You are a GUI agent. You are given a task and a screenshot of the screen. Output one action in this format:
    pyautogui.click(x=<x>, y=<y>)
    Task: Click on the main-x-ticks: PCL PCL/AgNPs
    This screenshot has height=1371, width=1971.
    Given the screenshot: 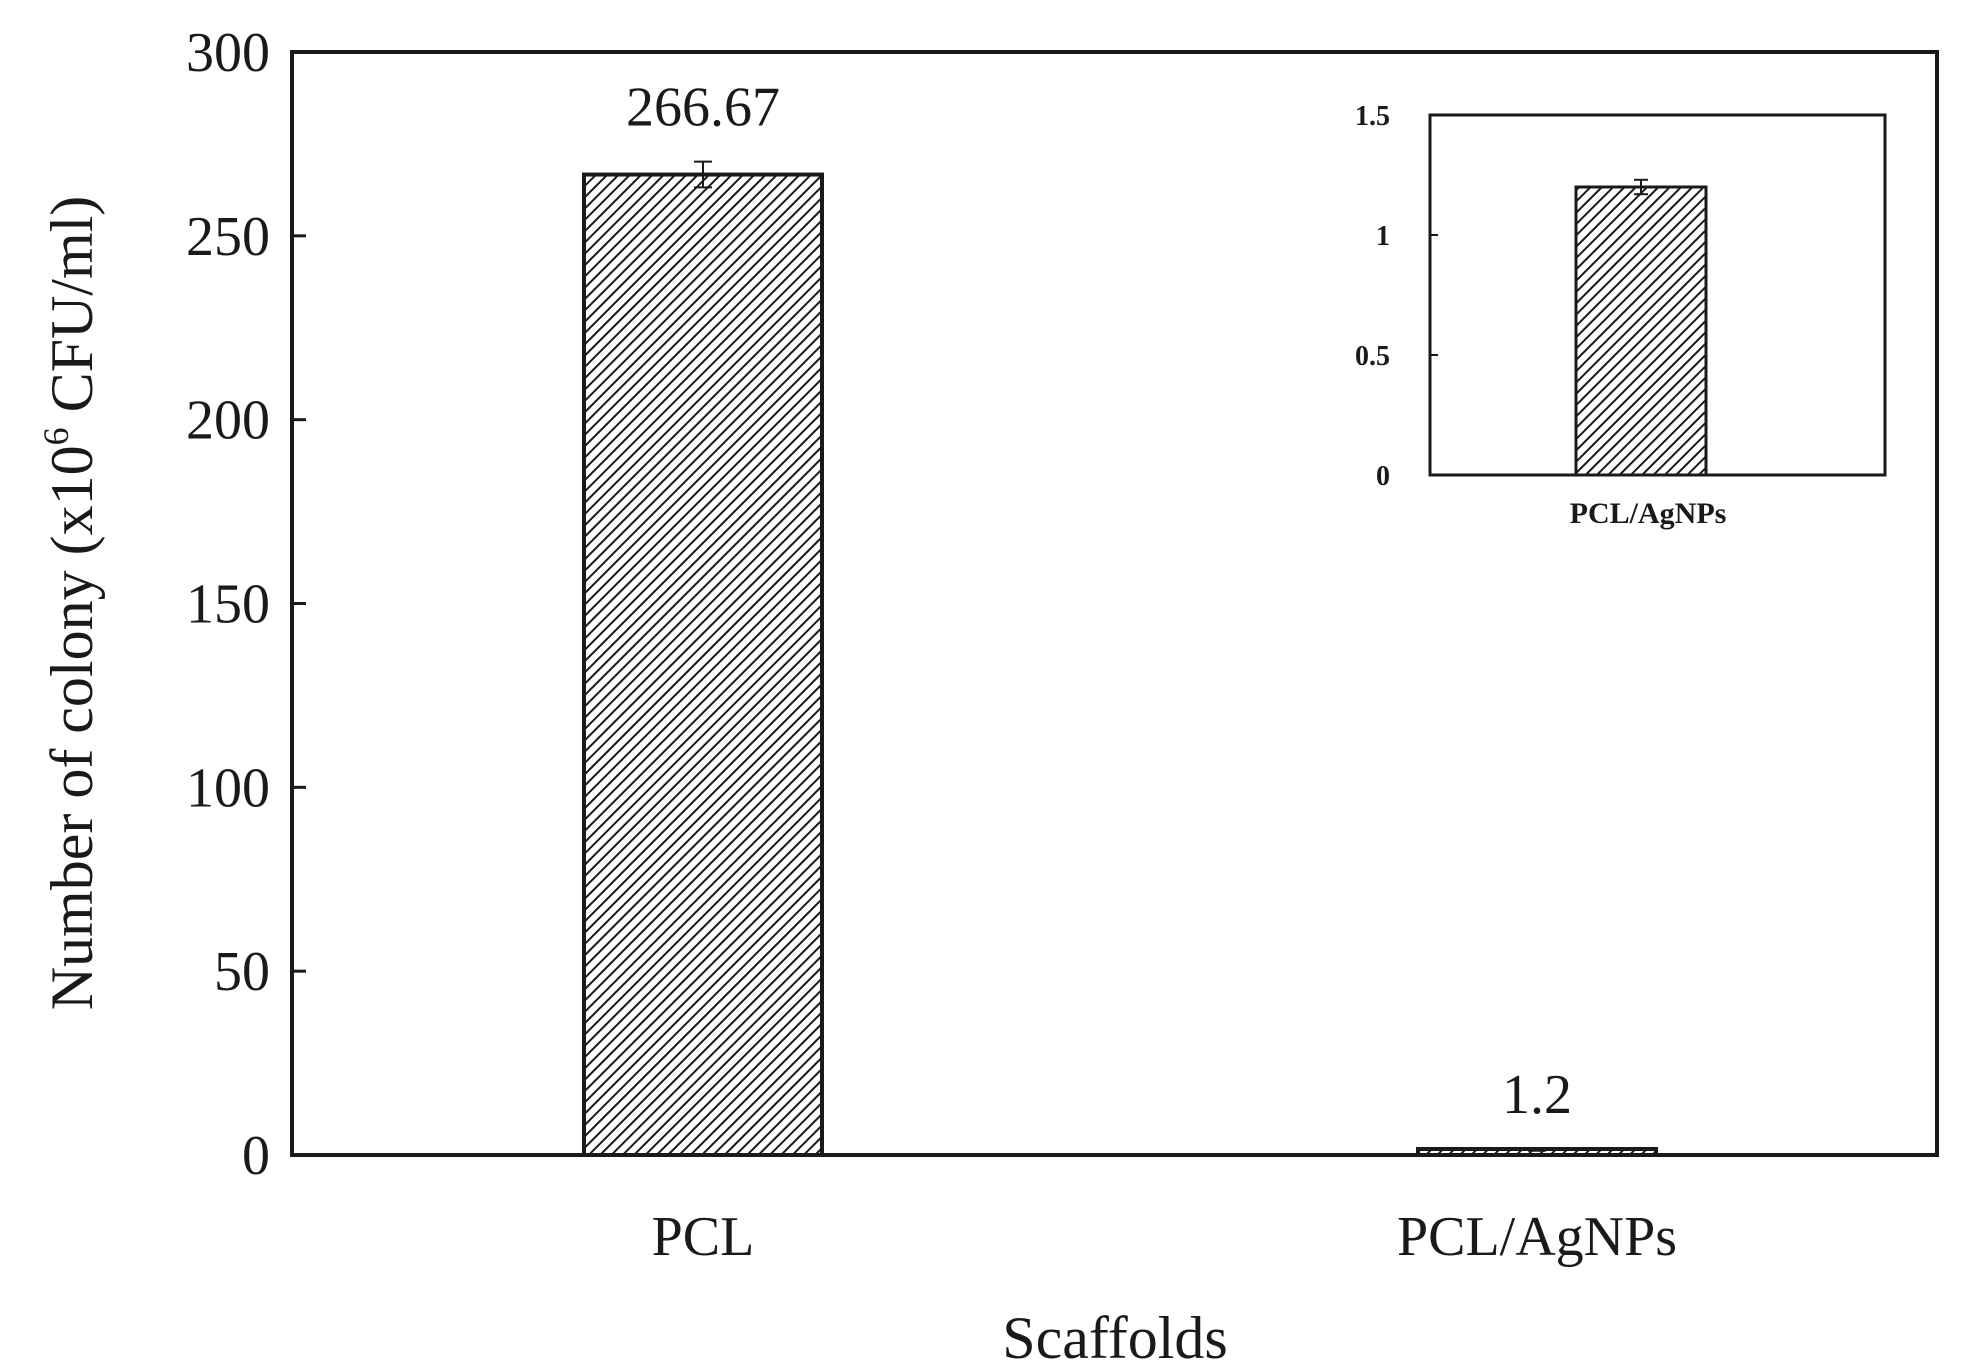 What is the action you would take?
    pyautogui.click(x=1164, y=1237)
    